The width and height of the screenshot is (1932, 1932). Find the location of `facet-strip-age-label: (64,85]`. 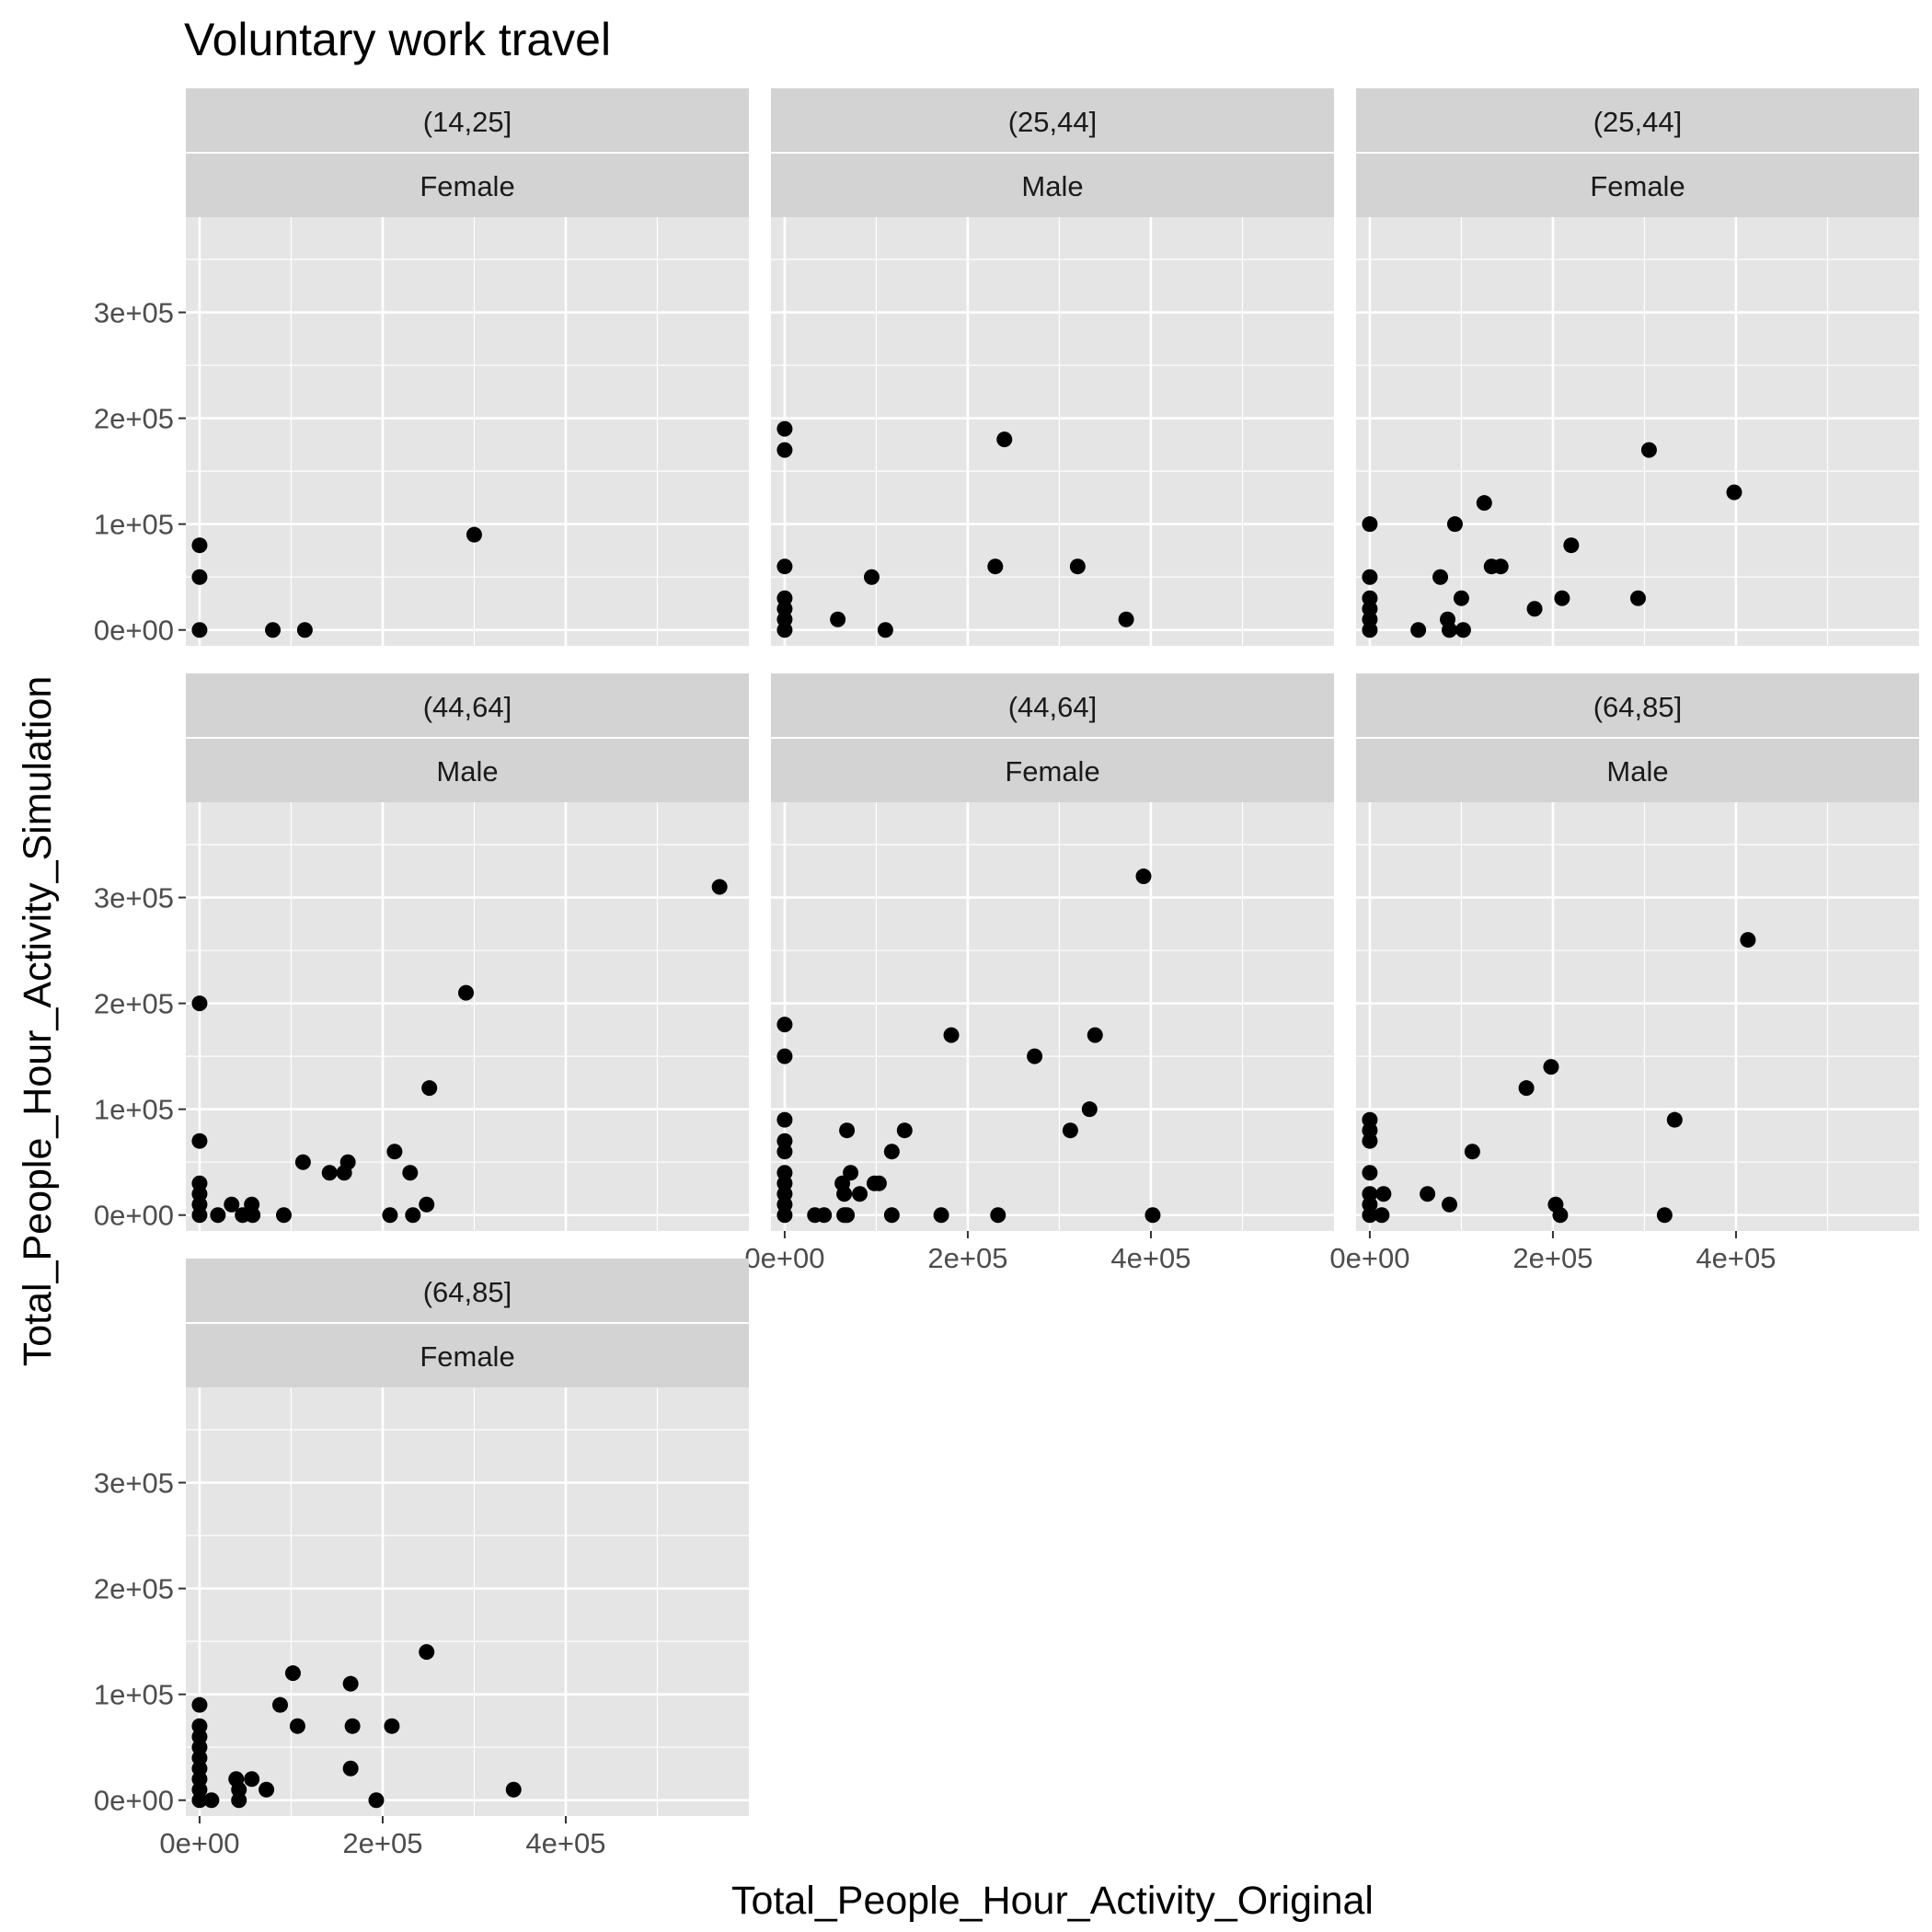

facet-strip-age-label: (64,85] is located at coordinates (467, 1292).